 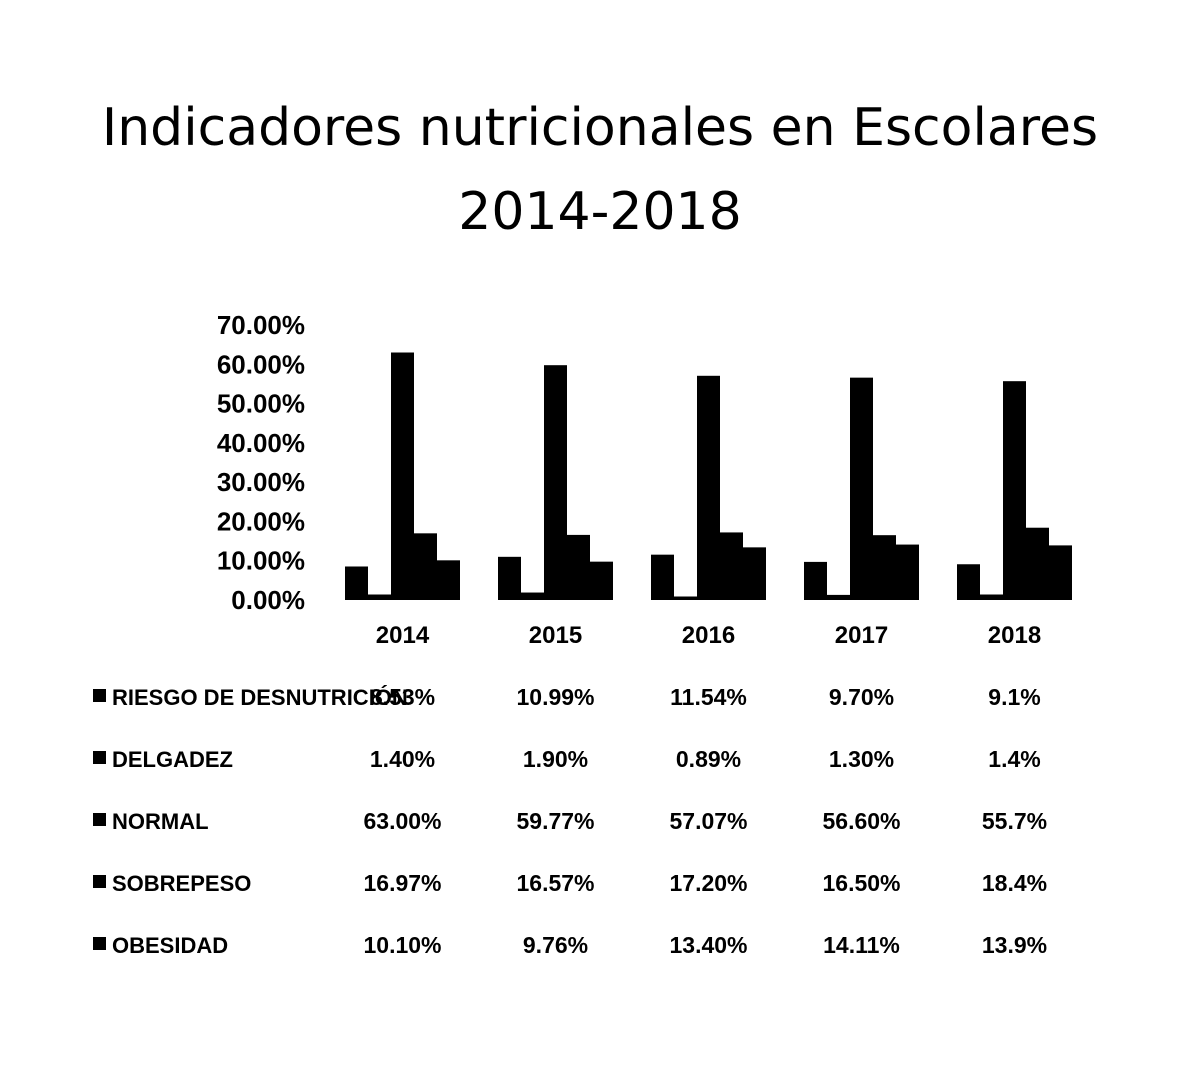 I want to click on data-label: 16.50%, so click(x=861, y=883).